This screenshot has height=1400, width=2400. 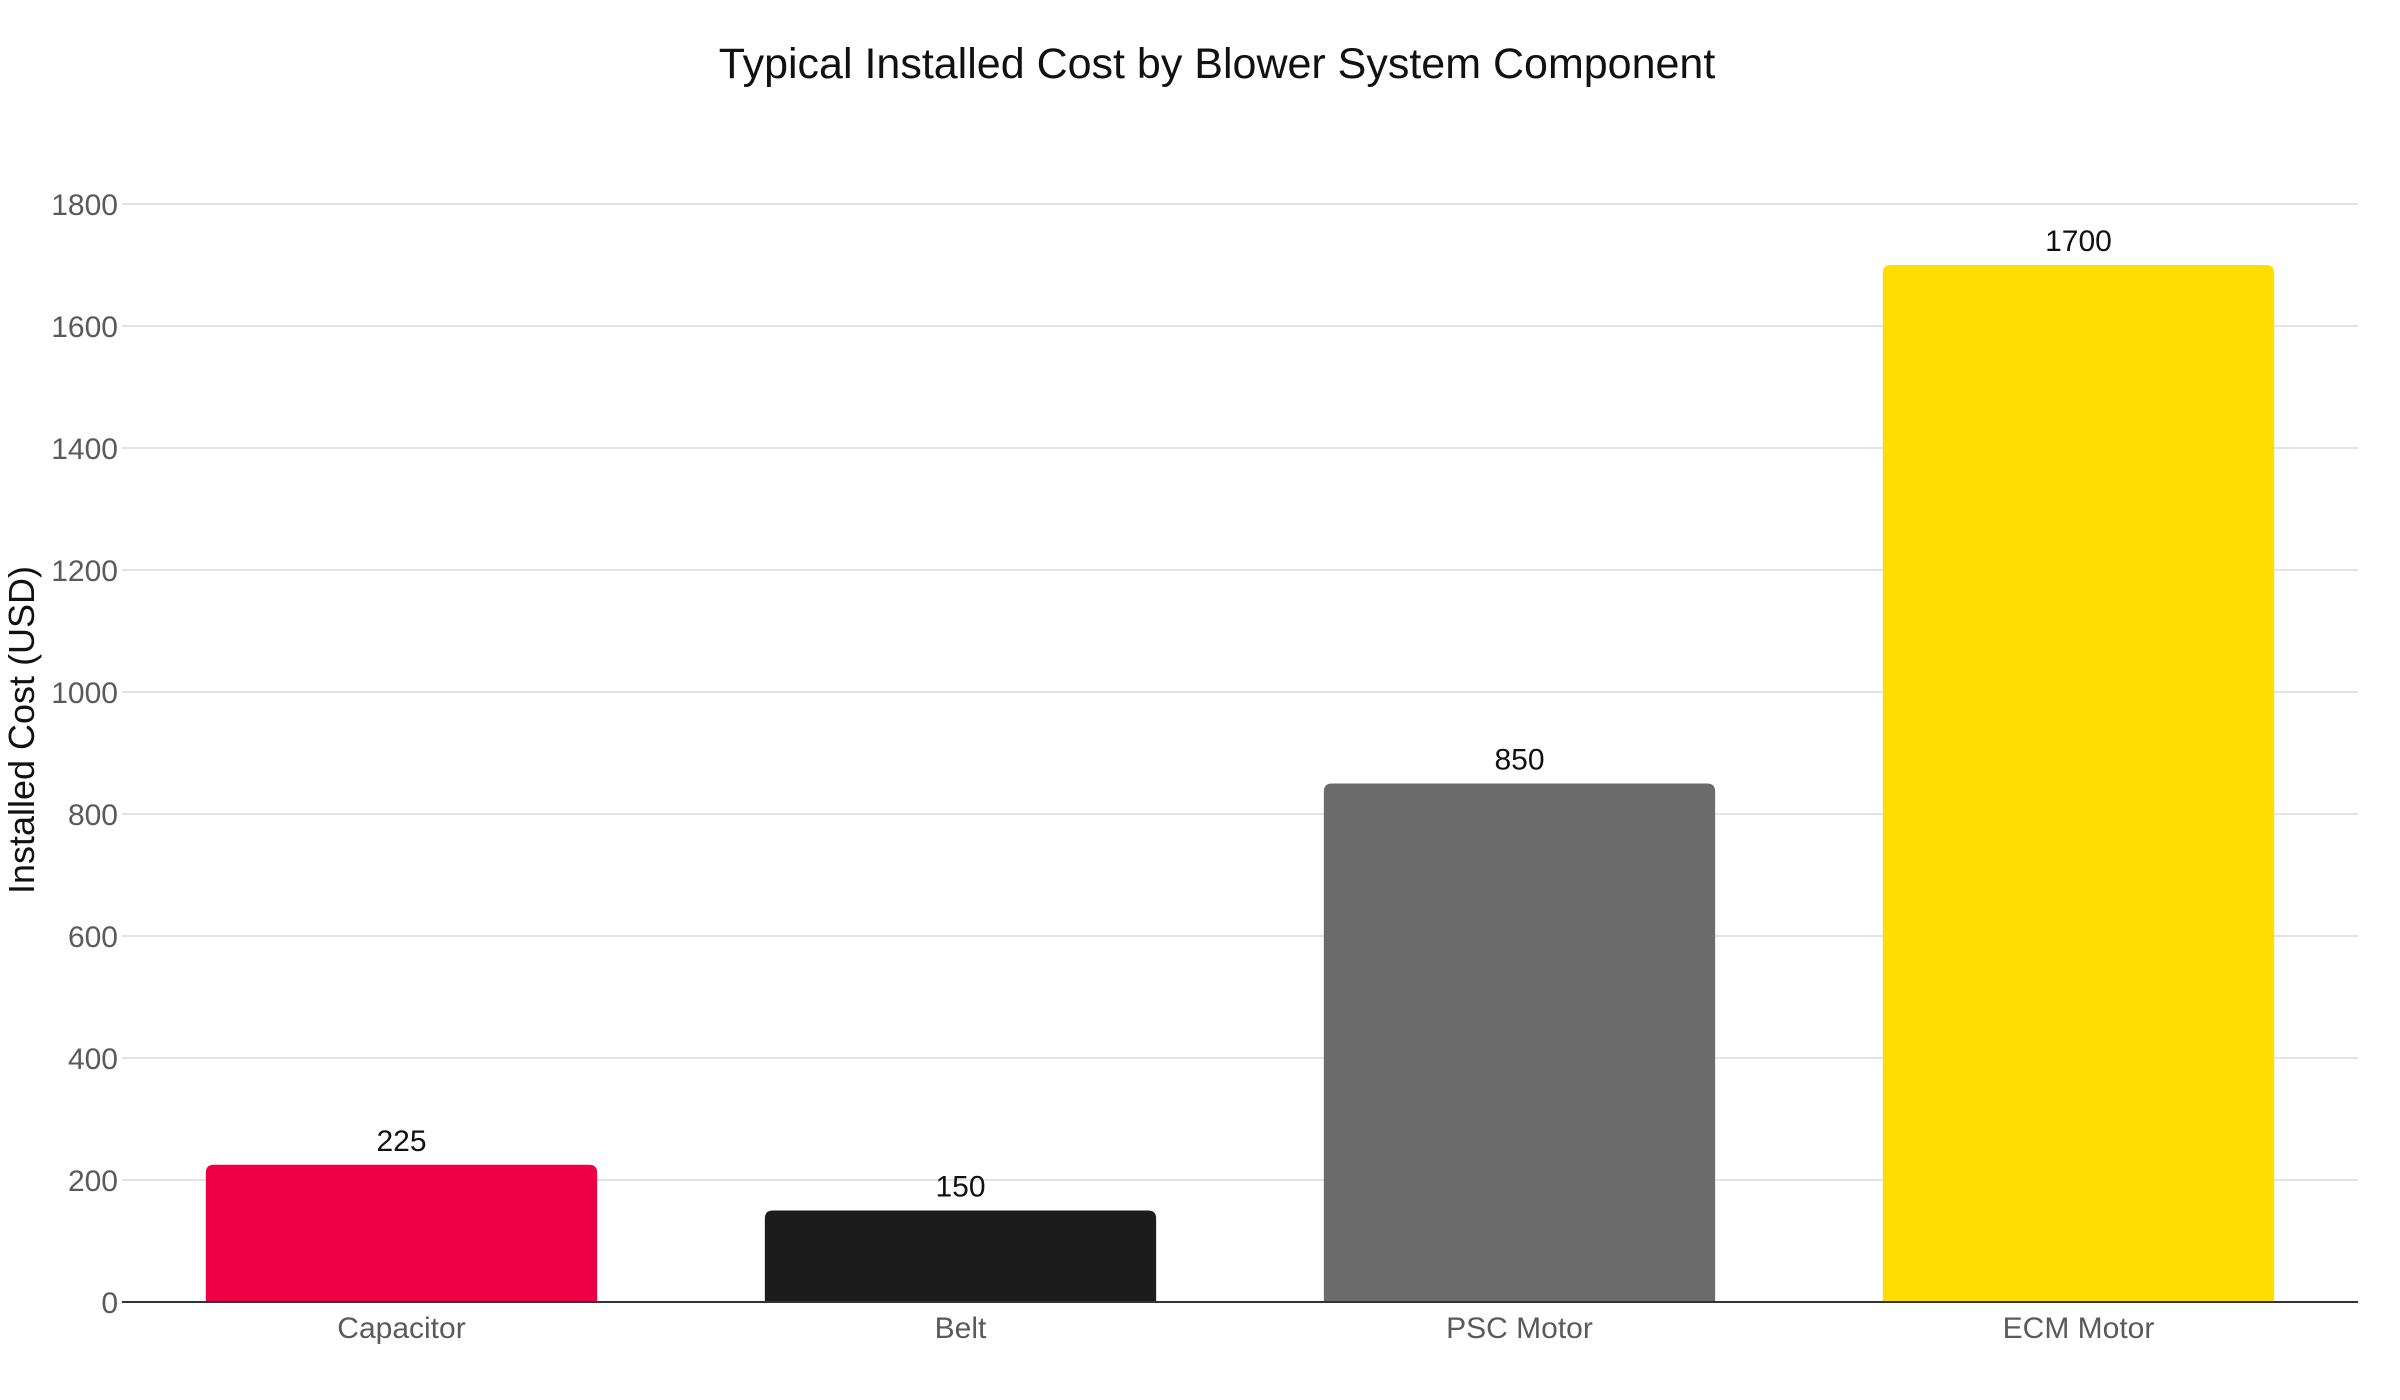 I want to click on y-tick-label: 1600, so click(x=84, y=327).